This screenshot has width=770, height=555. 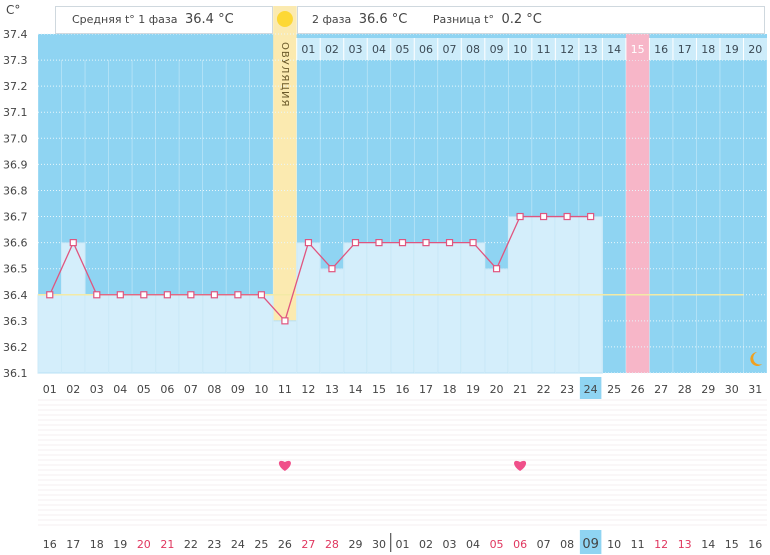 What do you see at coordinates (15, 347) in the screenshot?
I see `y-tick-label: 36.2` at bounding box center [15, 347].